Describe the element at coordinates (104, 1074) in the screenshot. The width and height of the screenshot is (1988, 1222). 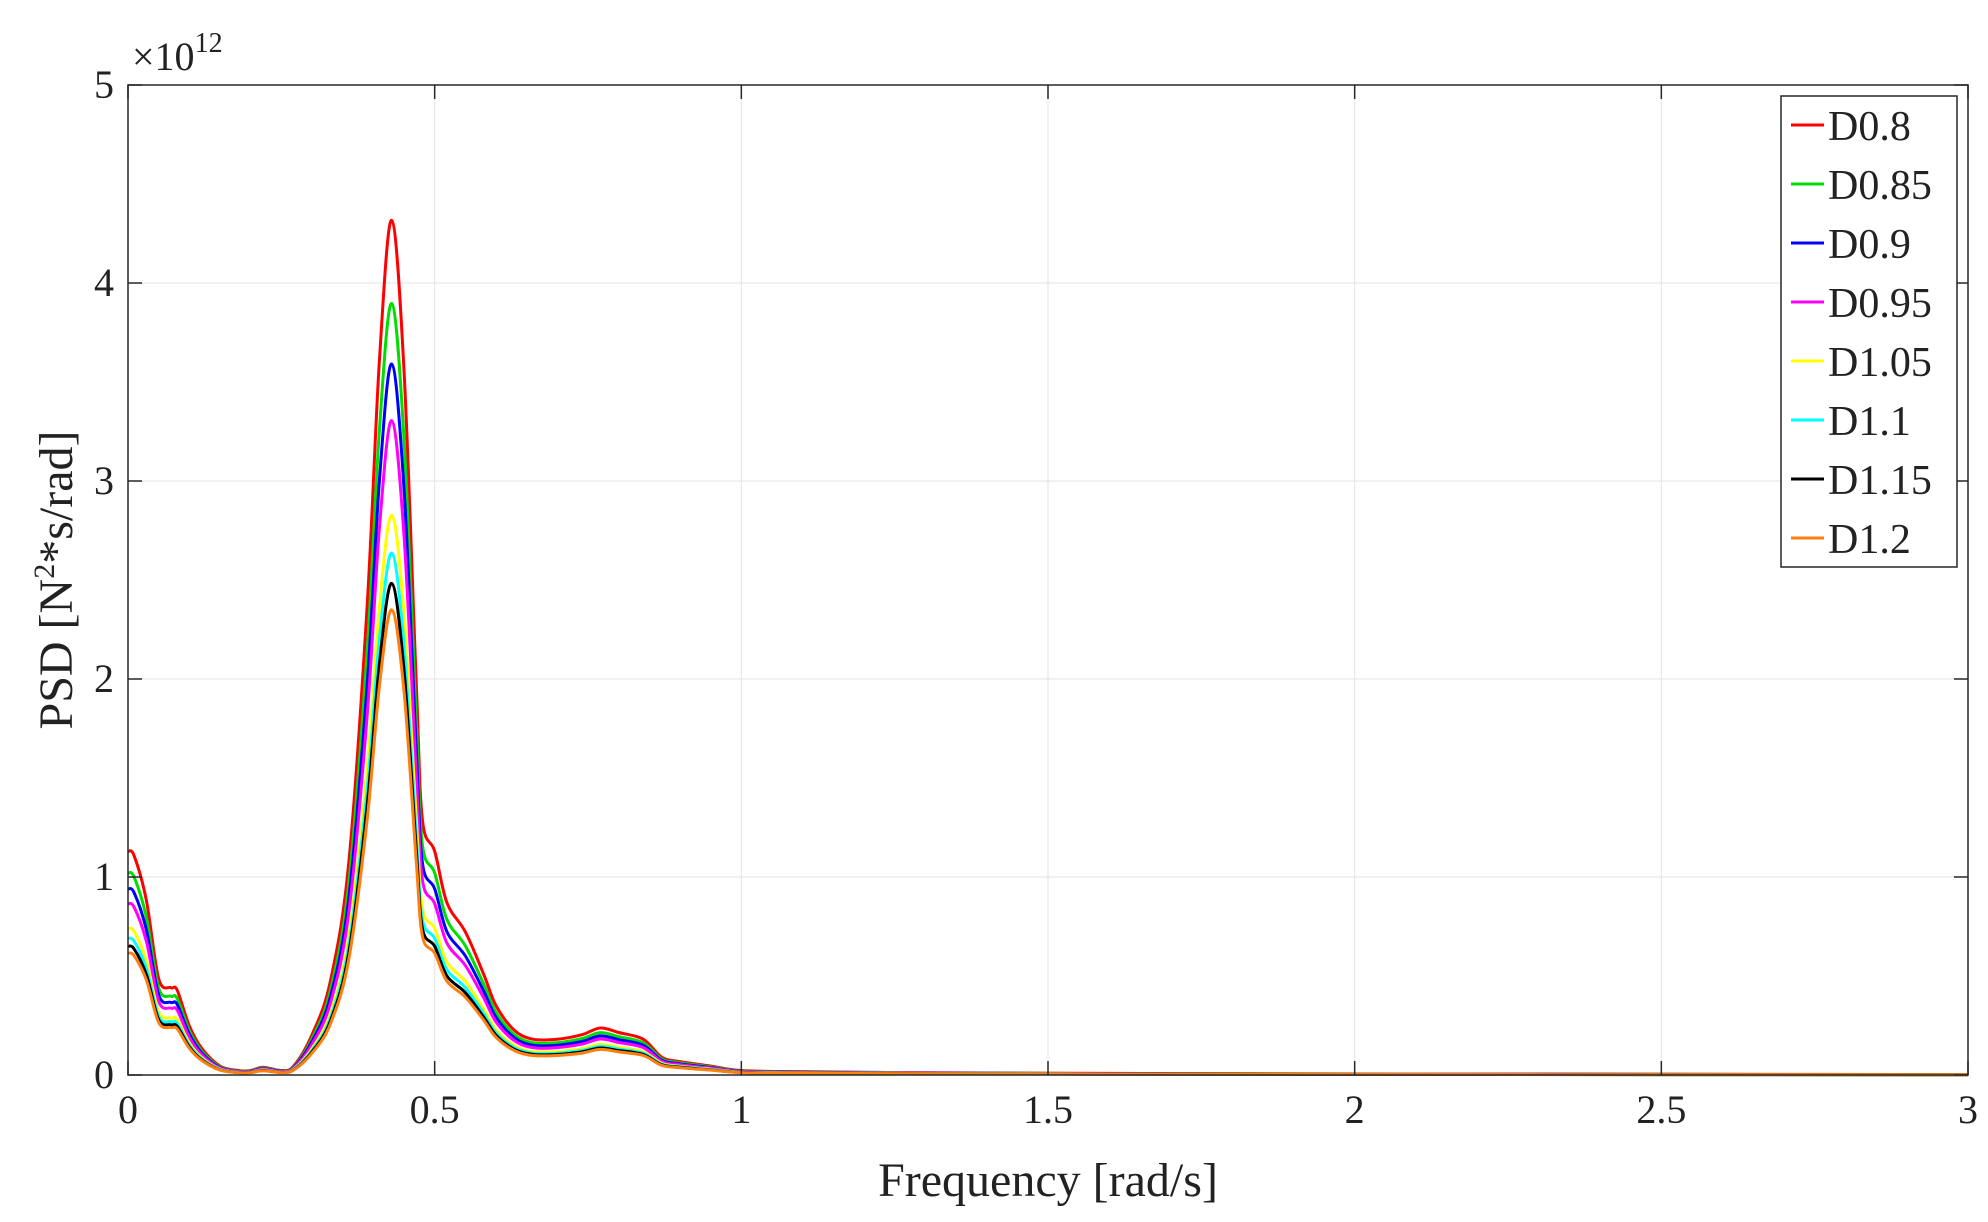
I see `y-tick-label: 0` at that location.